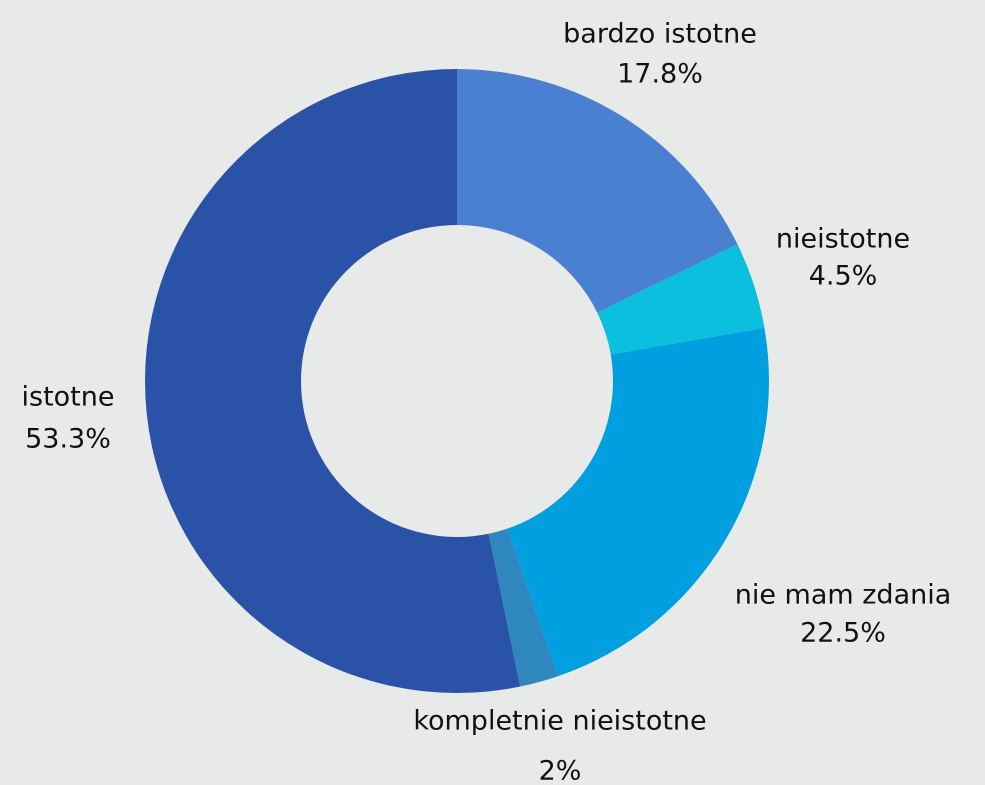 The width and height of the screenshot is (985, 785). Describe the element at coordinates (843, 595) in the screenshot. I see `category-label: nie mam zdania` at that location.